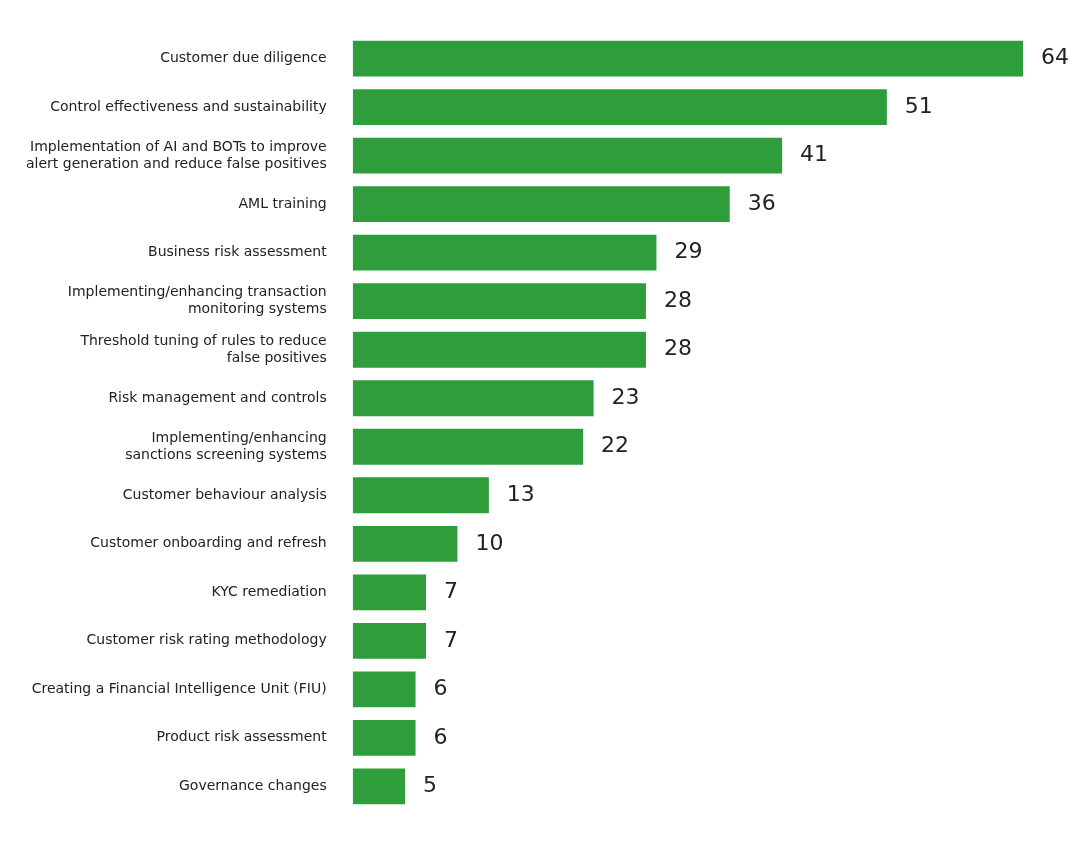 This screenshot has width=1091, height=845. Describe the element at coordinates (688, 251) in the screenshot. I see `data-label: 29` at that location.